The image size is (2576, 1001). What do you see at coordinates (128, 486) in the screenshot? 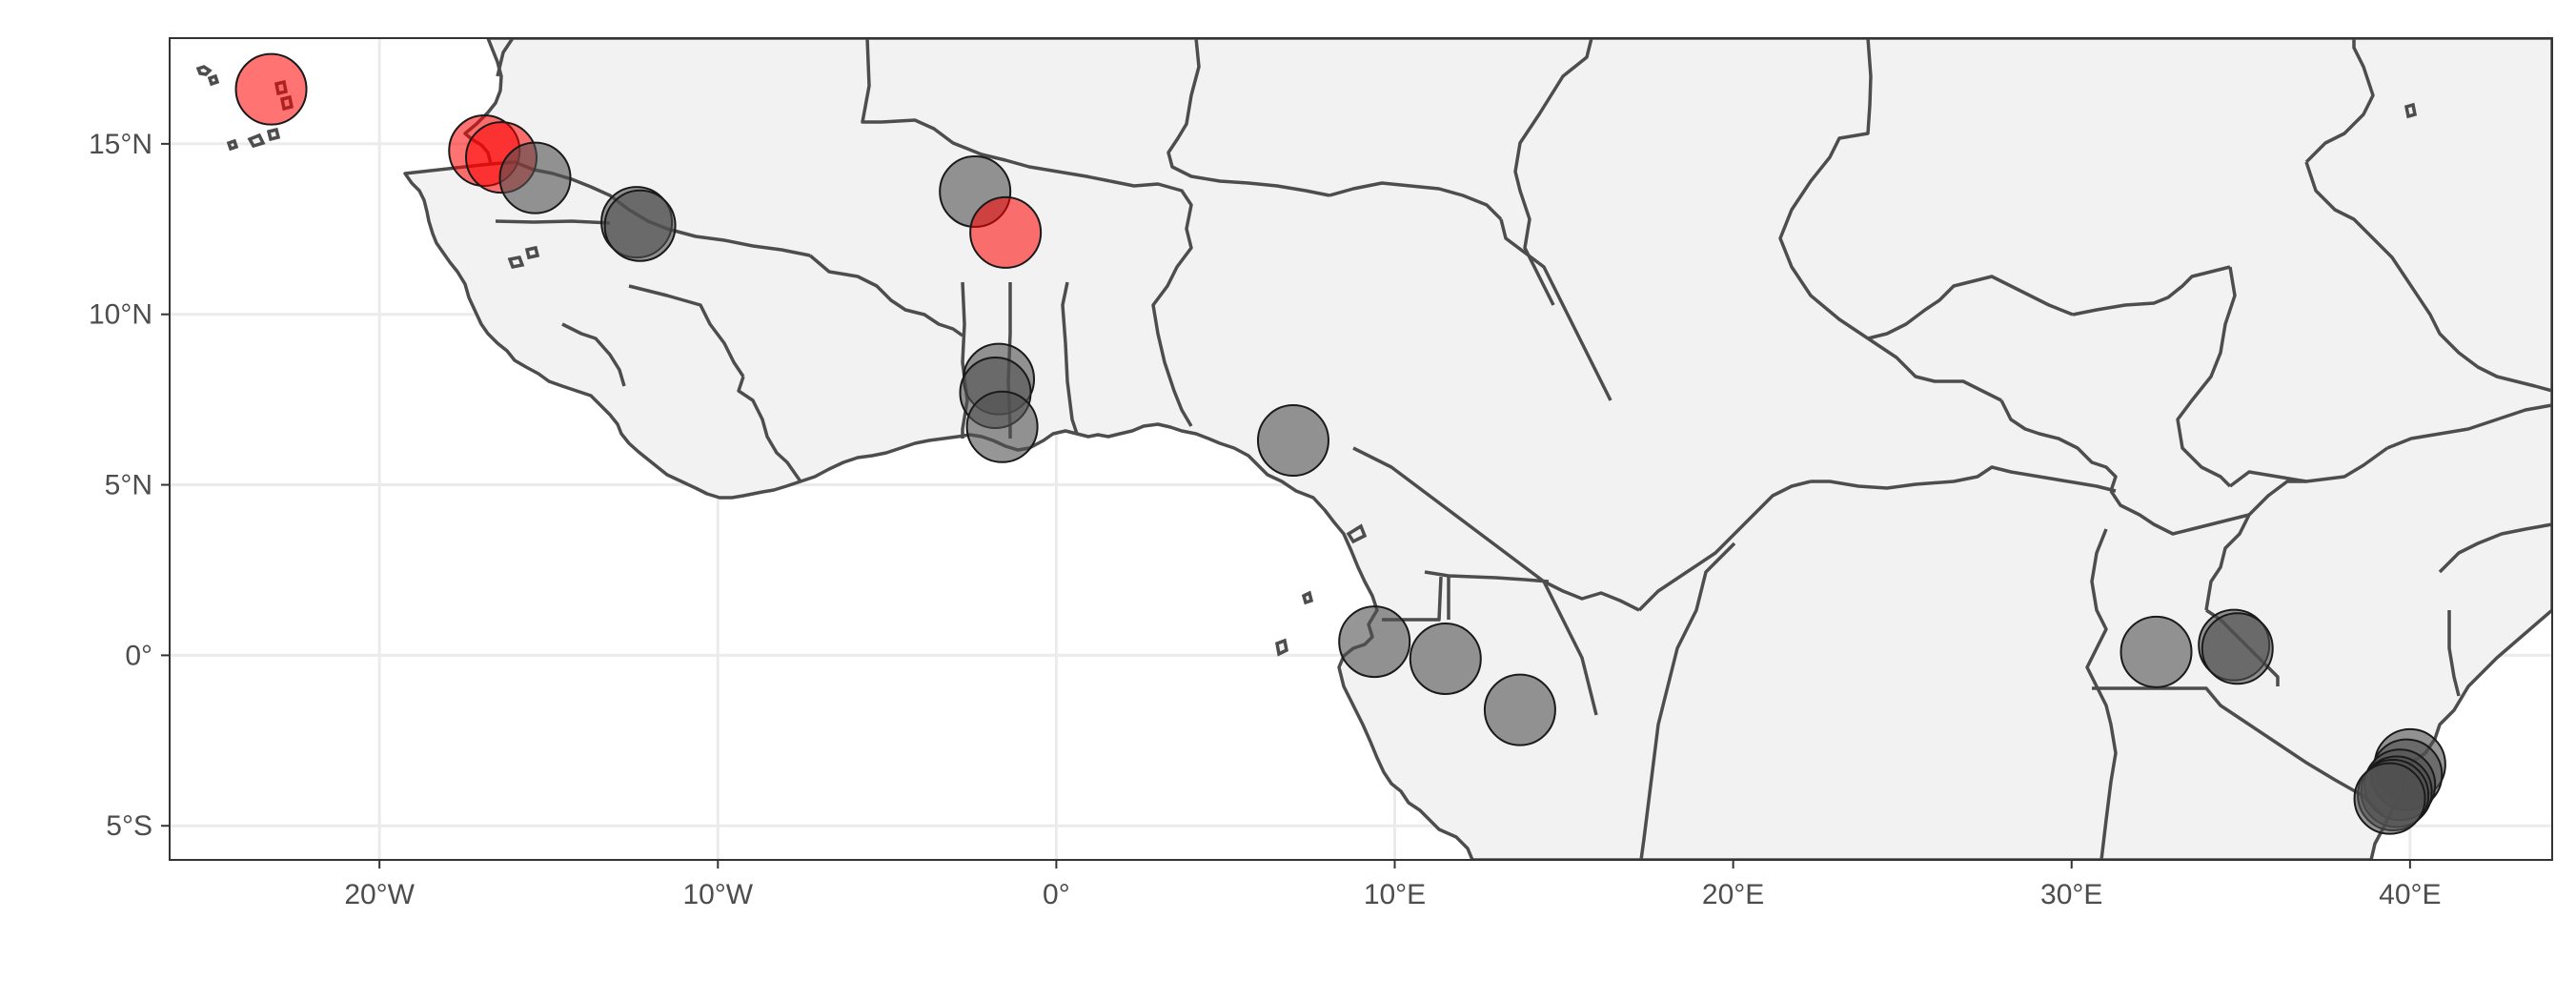
I see `y-tick-label: 5°N` at bounding box center [128, 486].